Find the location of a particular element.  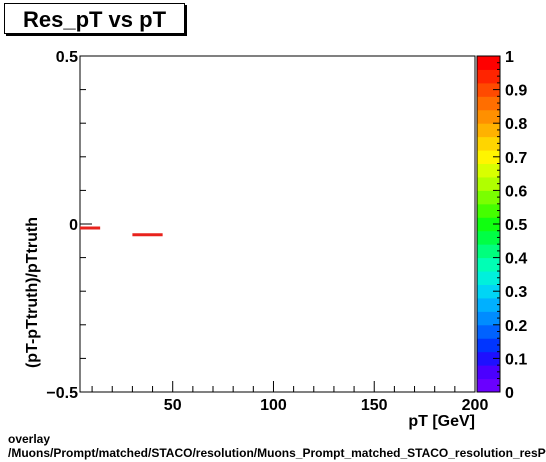

x-axis-label: pT [GeV] is located at coordinates (441, 421).